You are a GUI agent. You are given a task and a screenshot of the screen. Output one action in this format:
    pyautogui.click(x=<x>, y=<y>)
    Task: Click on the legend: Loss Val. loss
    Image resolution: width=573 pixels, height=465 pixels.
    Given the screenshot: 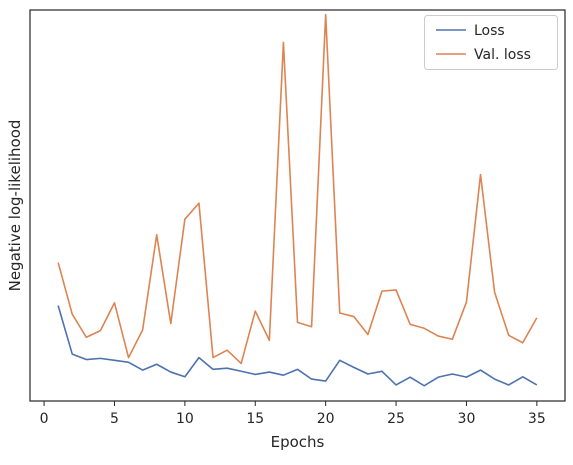 What is the action you would take?
    pyautogui.click(x=491, y=42)
    